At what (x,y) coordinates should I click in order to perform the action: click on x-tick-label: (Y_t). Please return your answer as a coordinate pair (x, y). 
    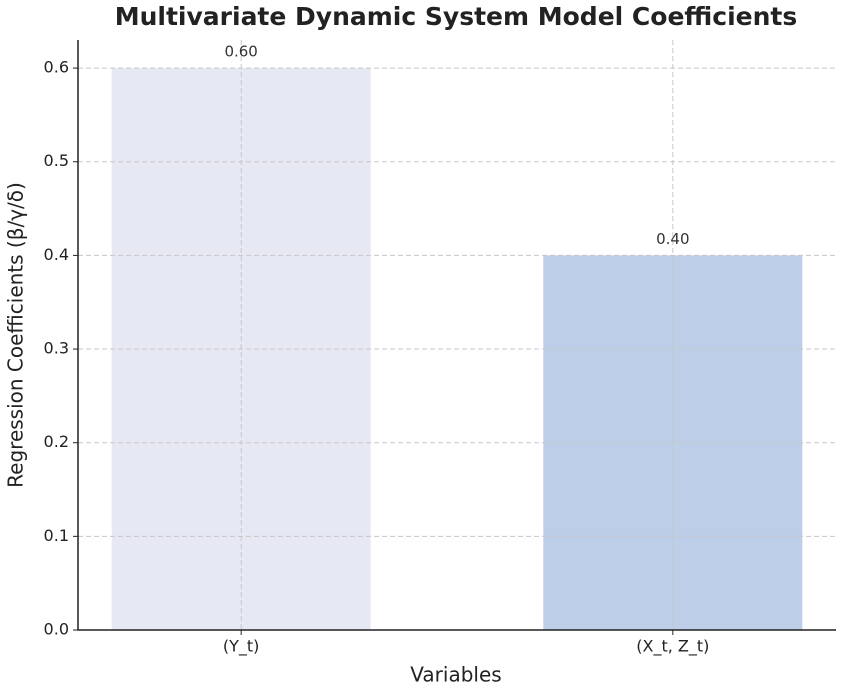
    Looking at the image, I should click on (241, 647).